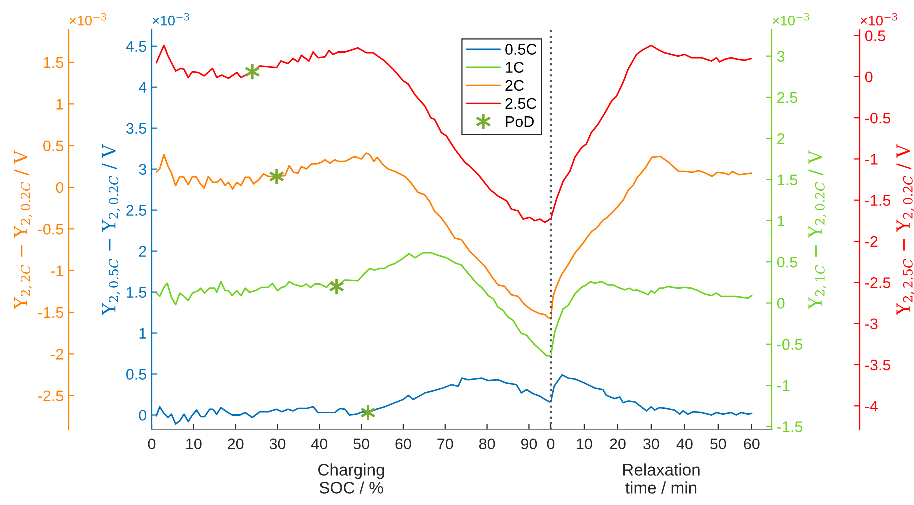 Image resolution: width=914 pixels, height=505 pixels. I want to click on y-tick-label: -1, so click(784, 386).